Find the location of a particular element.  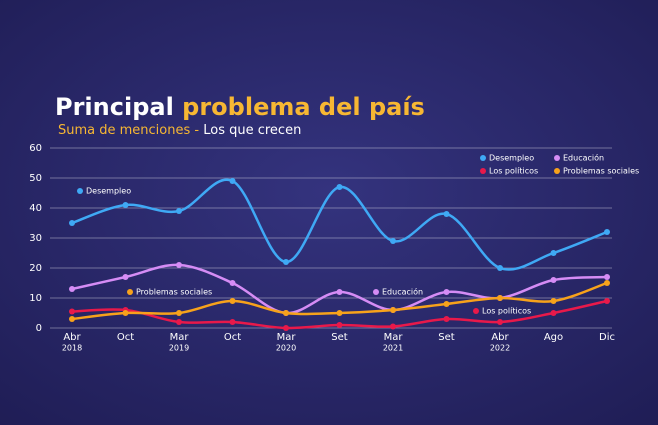

inline-label: Educación is located at coordinates (402, 292).